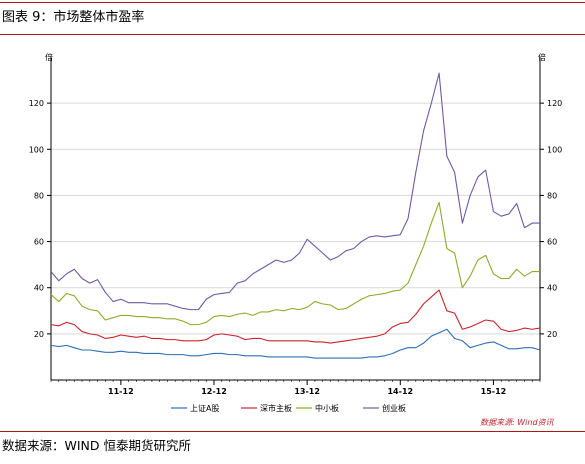 This screenshot has width=585, height=464. I want to click on x-tick-label-11-12: 11-12, so click(121, 391).